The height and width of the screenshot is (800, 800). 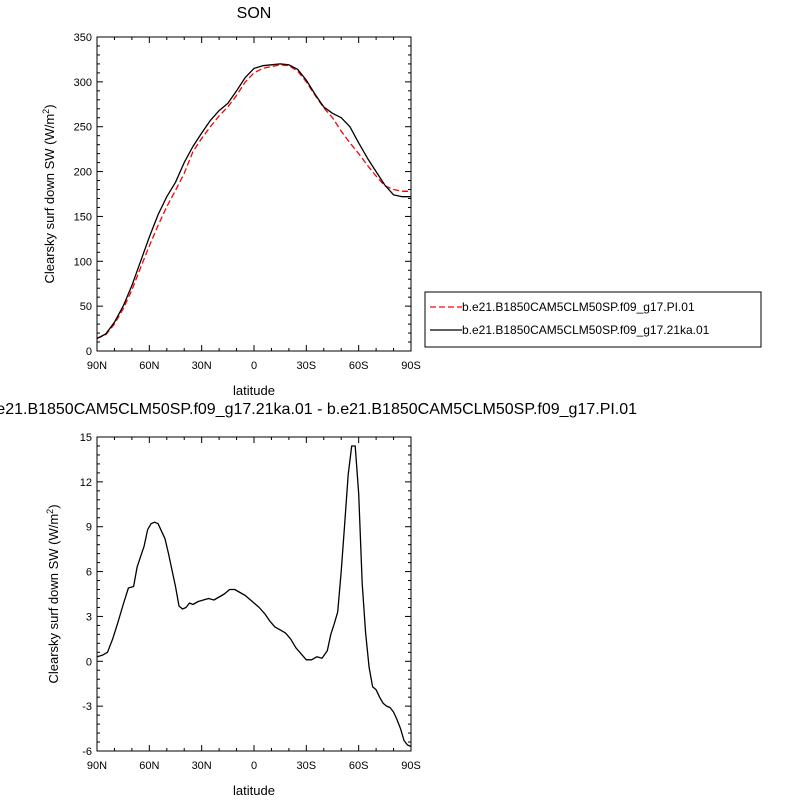 What do you see at coordinates (578, 307) in the screenshot?
I see `legend-label-pi: b.e21.B1850CAM5CLM50SP.f09_g17.PI.01` at bounding box center [578, 307].